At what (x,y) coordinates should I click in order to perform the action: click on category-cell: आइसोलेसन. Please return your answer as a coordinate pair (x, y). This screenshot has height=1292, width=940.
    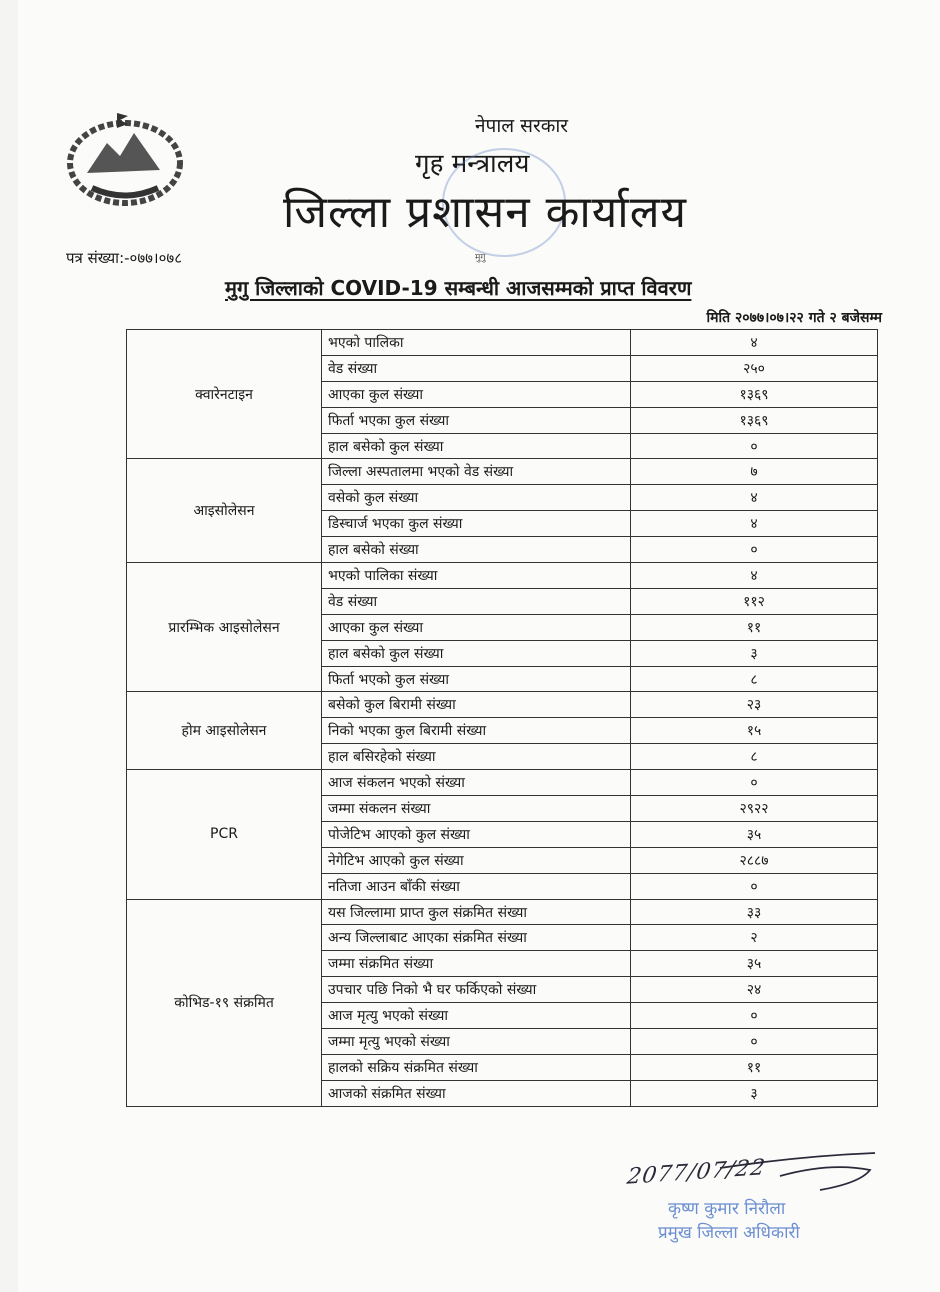
    Looking at the image, I should click on (224, 511).